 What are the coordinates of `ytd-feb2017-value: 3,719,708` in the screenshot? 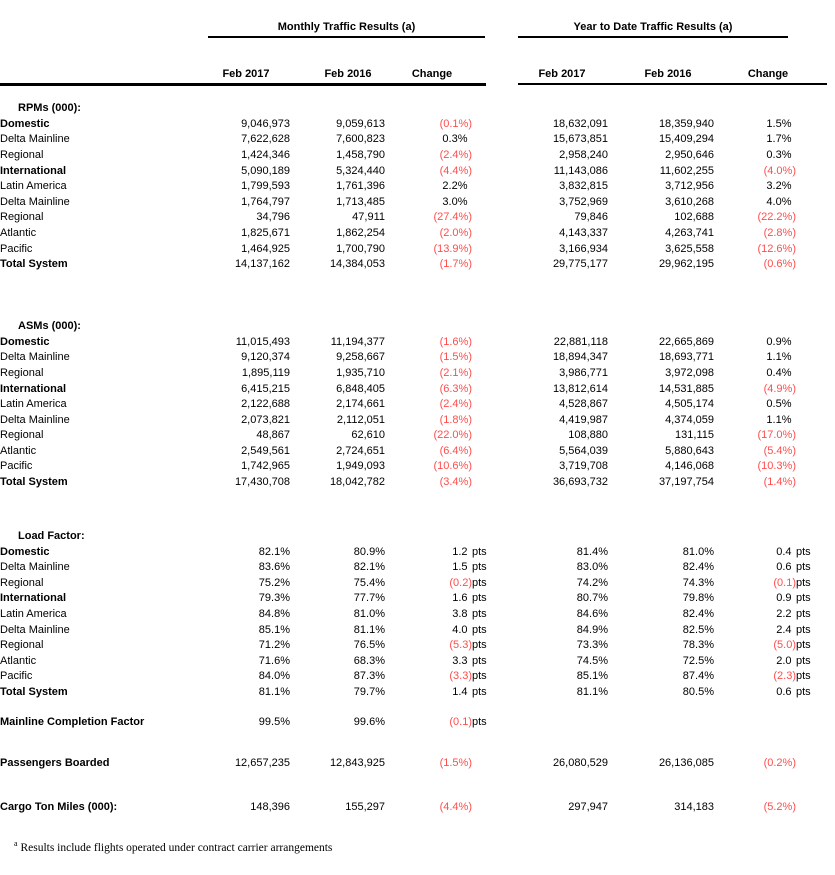 It's located at (583, 466).